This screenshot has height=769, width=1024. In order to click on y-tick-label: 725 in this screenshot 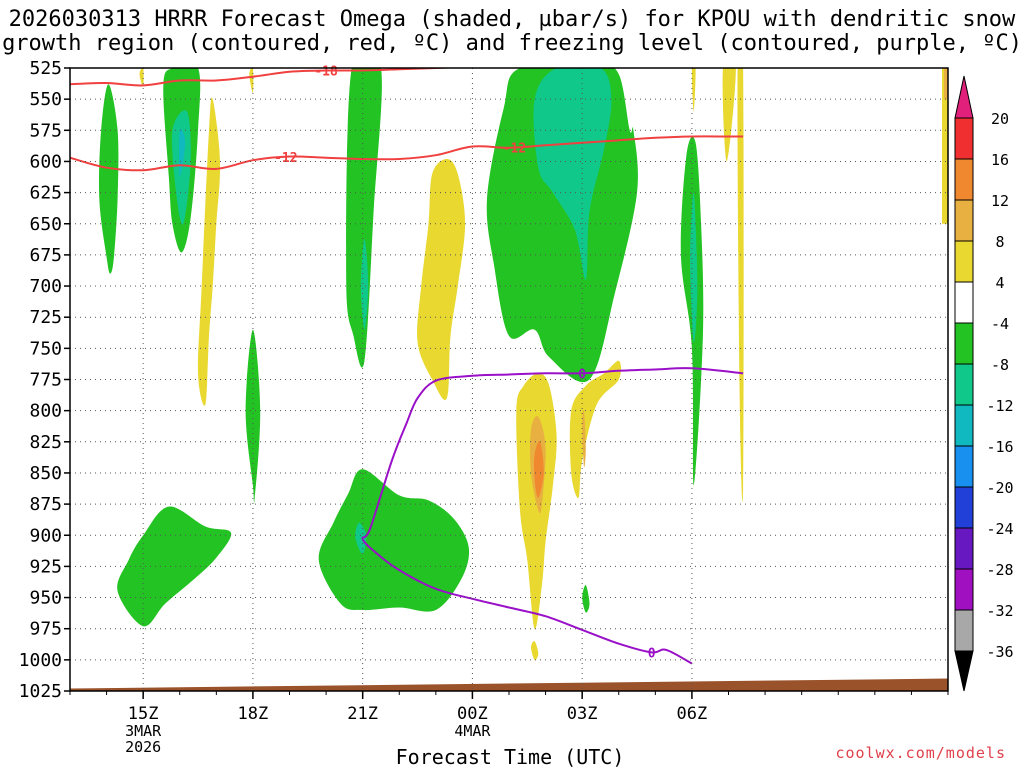, I will do `click(45, 317)`.